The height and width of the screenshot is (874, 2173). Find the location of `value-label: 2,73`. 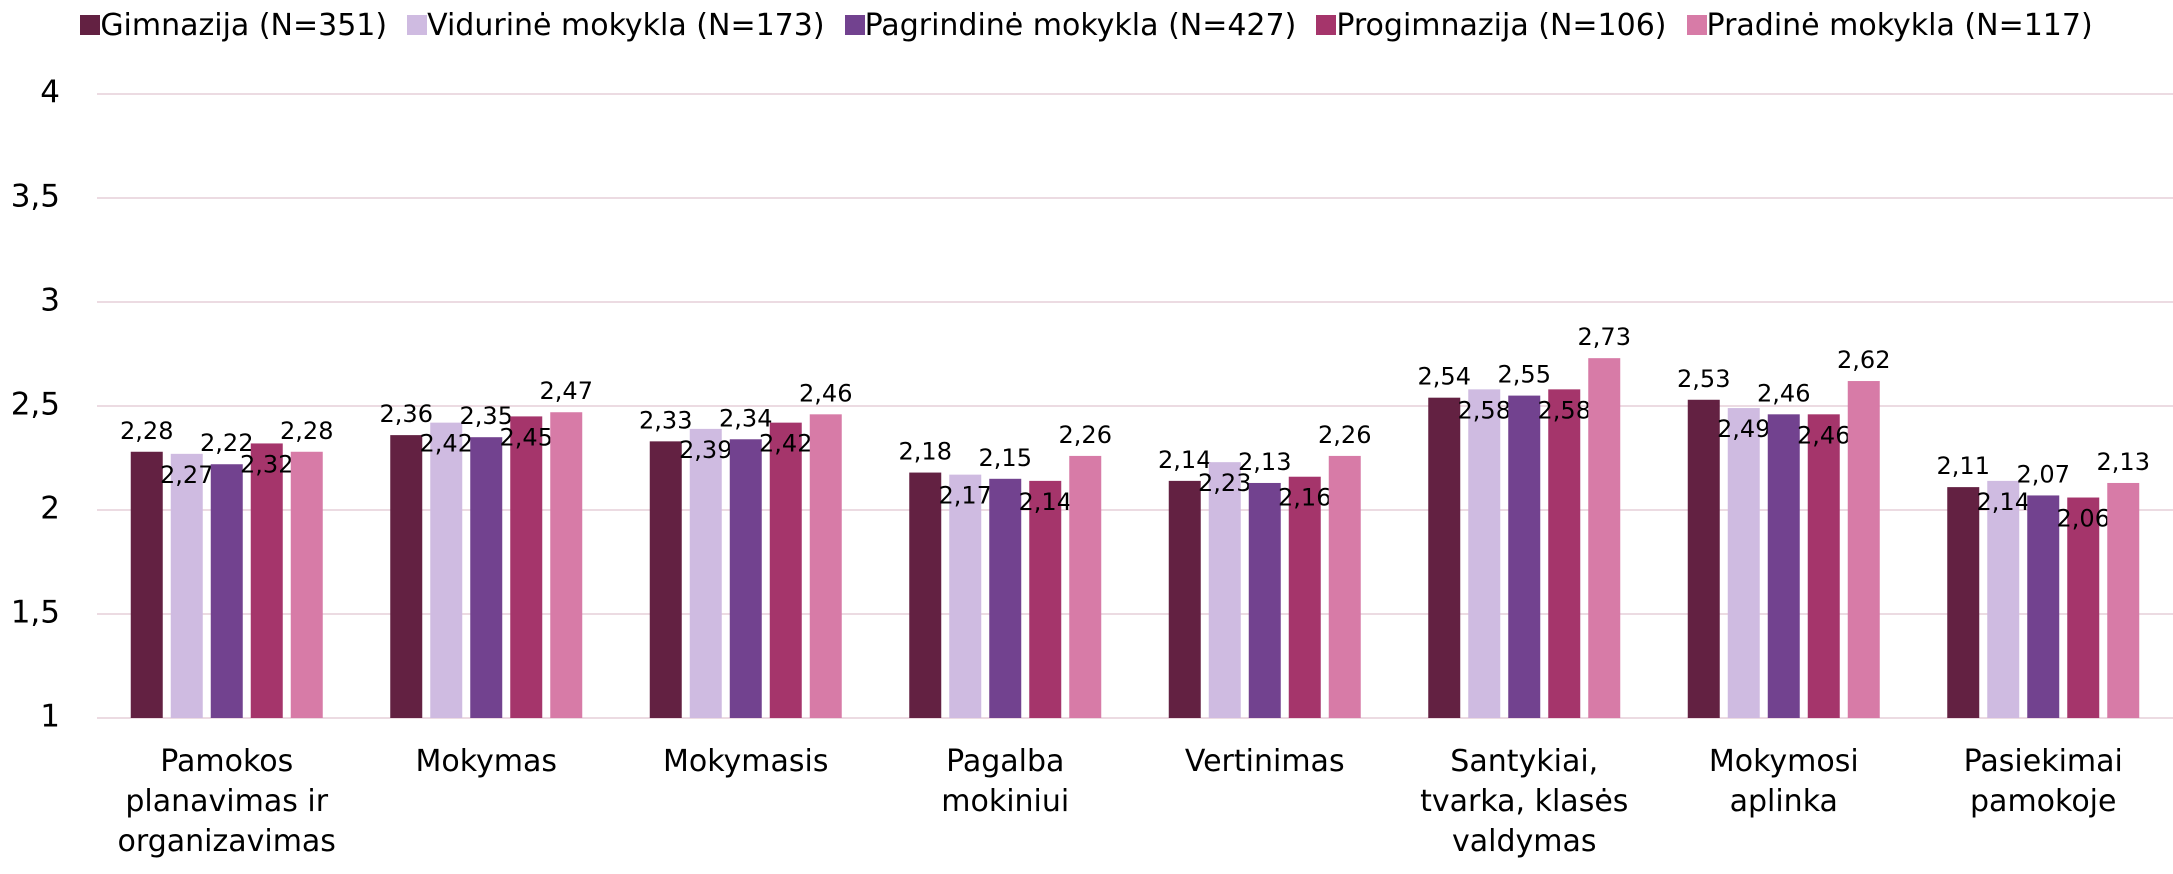

value-label: 2,73 is located at coordinates (1604, 337).